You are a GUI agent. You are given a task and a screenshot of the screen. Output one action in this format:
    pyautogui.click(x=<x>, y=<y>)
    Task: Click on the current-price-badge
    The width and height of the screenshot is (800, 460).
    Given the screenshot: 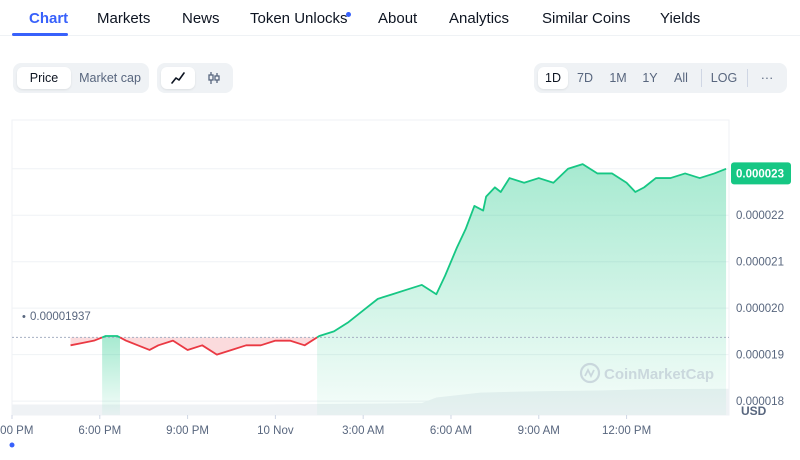 What is the action you would take?
    pyautogui.click(x=761, y=173)
    